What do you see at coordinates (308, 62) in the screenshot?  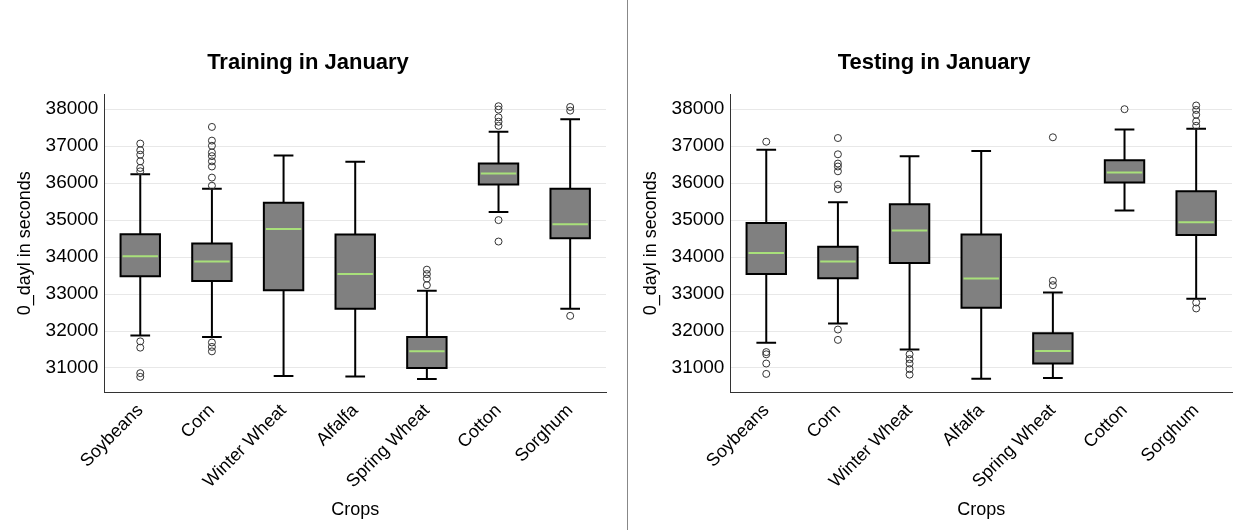 I see `chart-title: Training in January` at bounding box center [308, 62].